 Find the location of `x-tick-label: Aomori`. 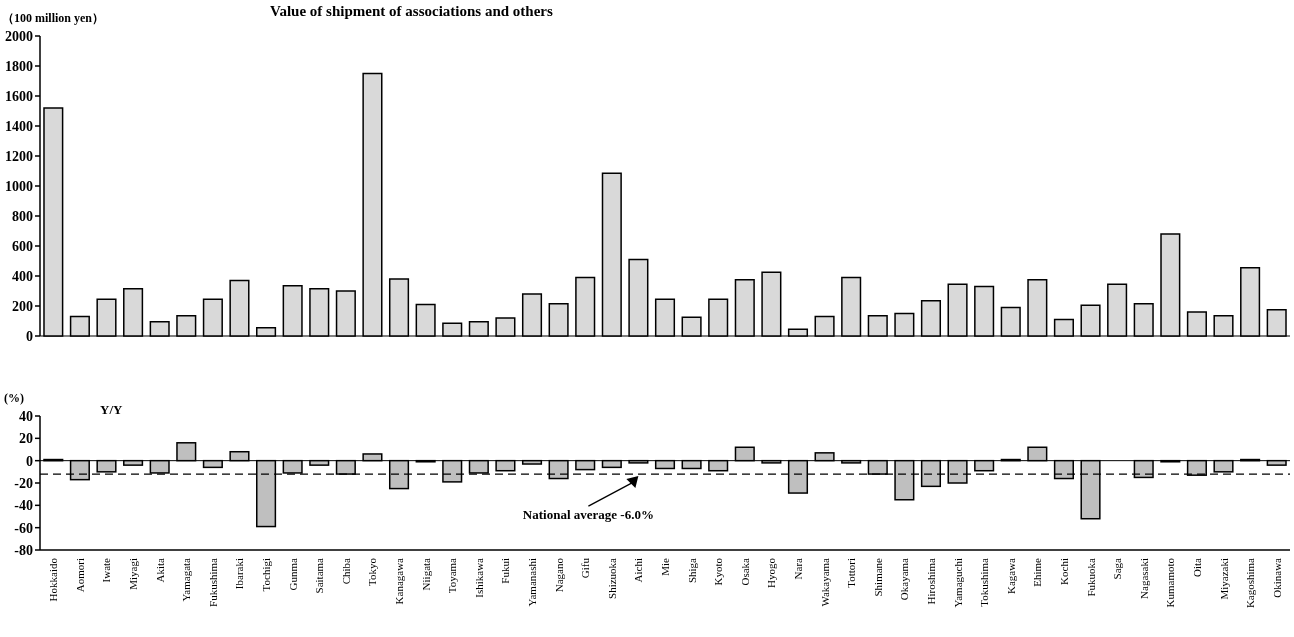

x-tick-label: Aomori is located at coordinates (79, 575).